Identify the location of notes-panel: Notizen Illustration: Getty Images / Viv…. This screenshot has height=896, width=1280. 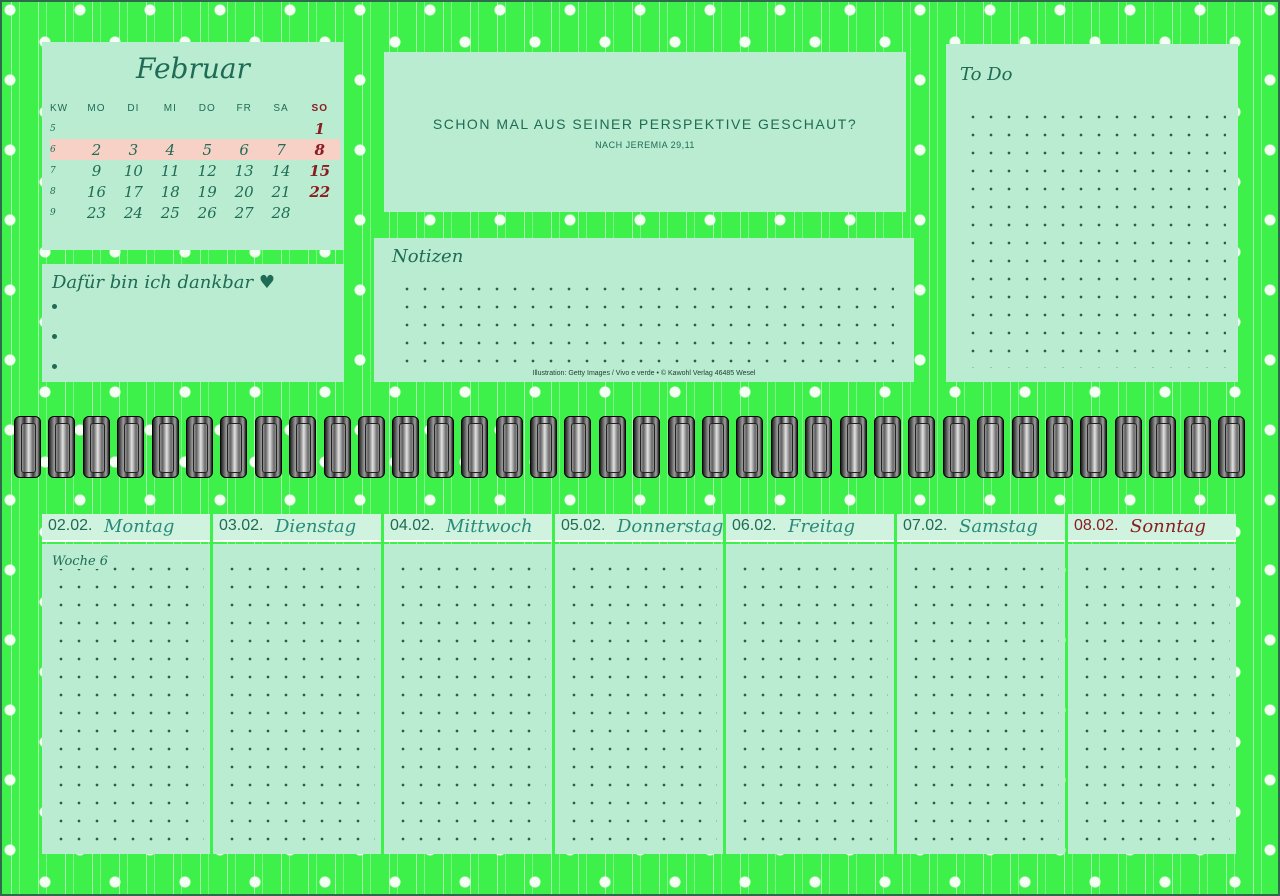
(644, 310).